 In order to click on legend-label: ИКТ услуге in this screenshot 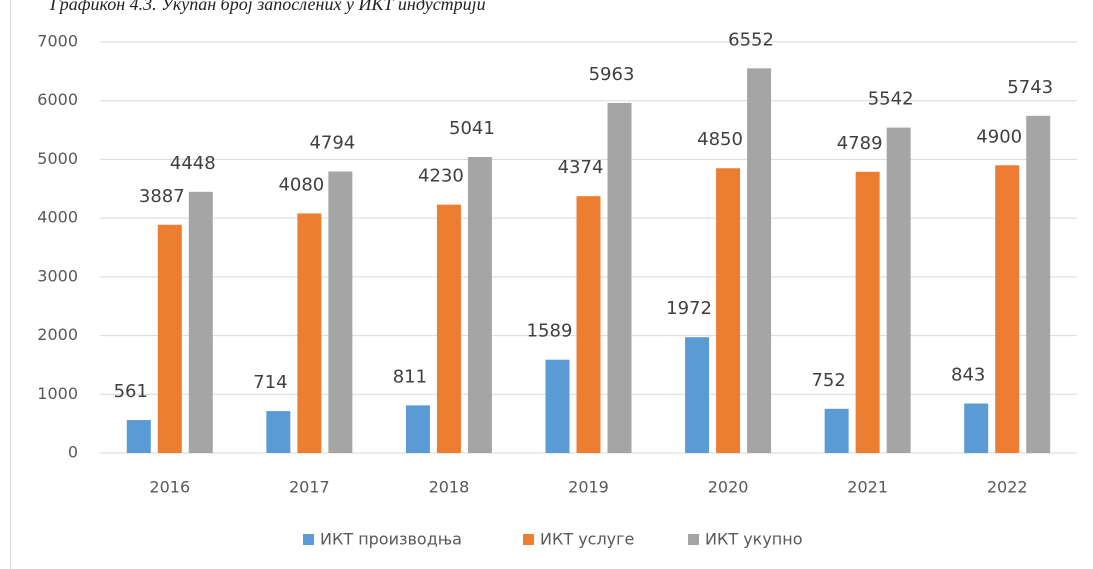, I will do `click(587, 539)`.